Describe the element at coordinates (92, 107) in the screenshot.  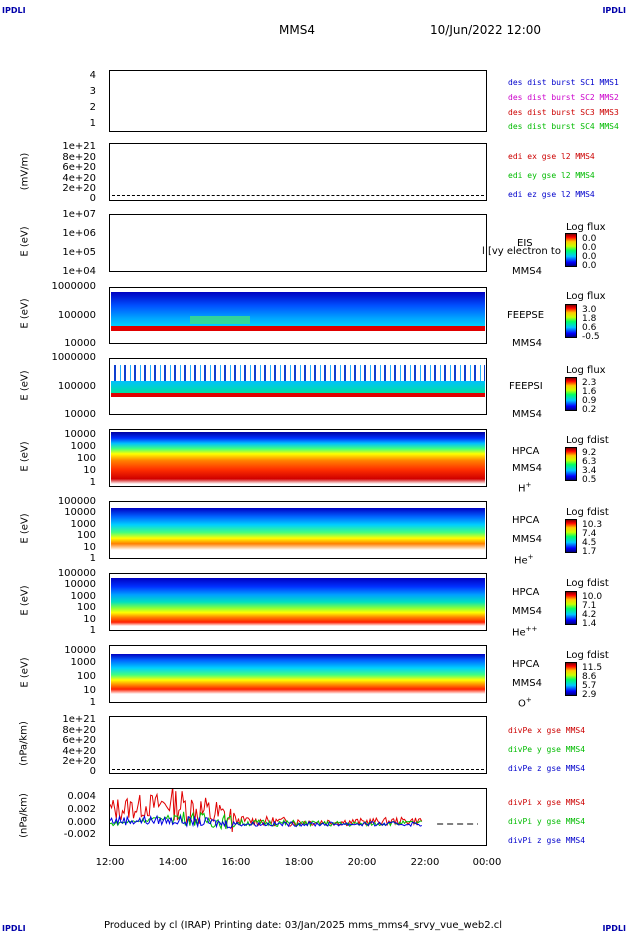
I see `ytick: 2` at that location.